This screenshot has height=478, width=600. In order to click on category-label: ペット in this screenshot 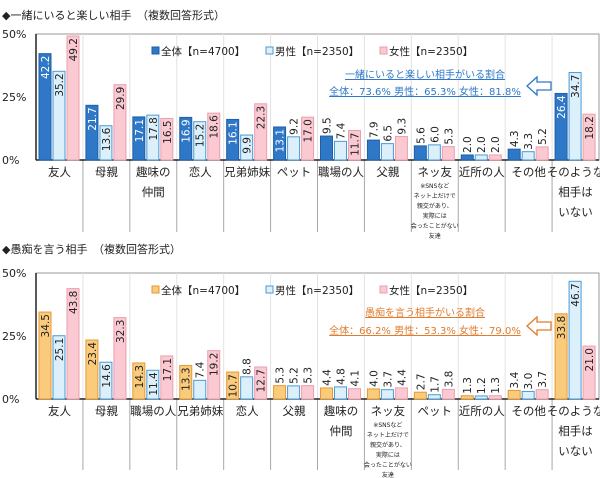, I will do `click(294, 172)`.